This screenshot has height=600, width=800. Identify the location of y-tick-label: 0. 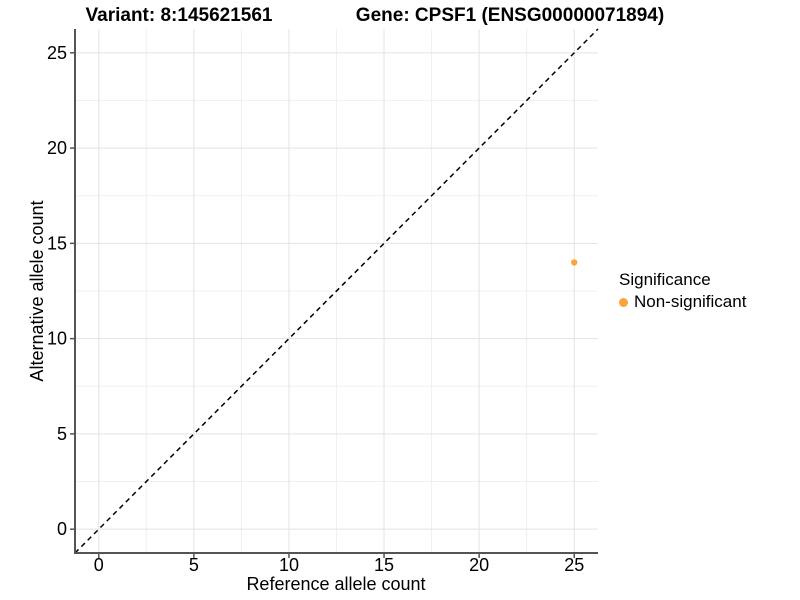
(62, 529).